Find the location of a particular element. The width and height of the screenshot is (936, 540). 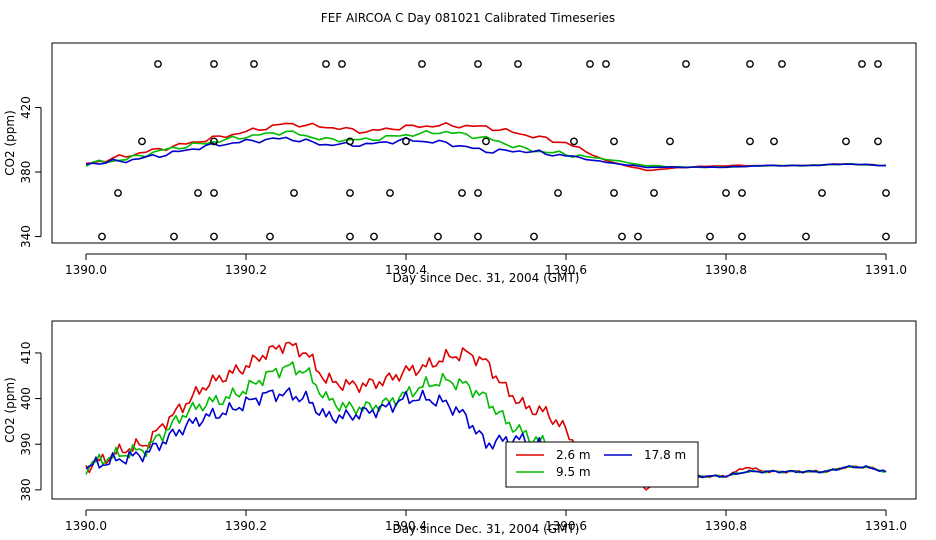

legend-label: 2.6 m is located at coordinates (573, 455).